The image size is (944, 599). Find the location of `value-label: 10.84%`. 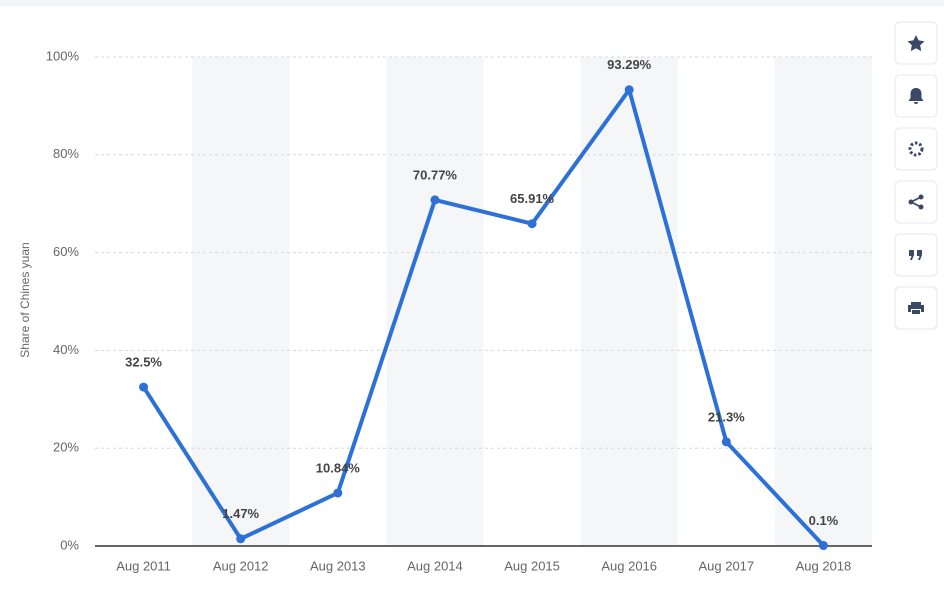

value-label: 10.84% is located at coordinates (338, 467).